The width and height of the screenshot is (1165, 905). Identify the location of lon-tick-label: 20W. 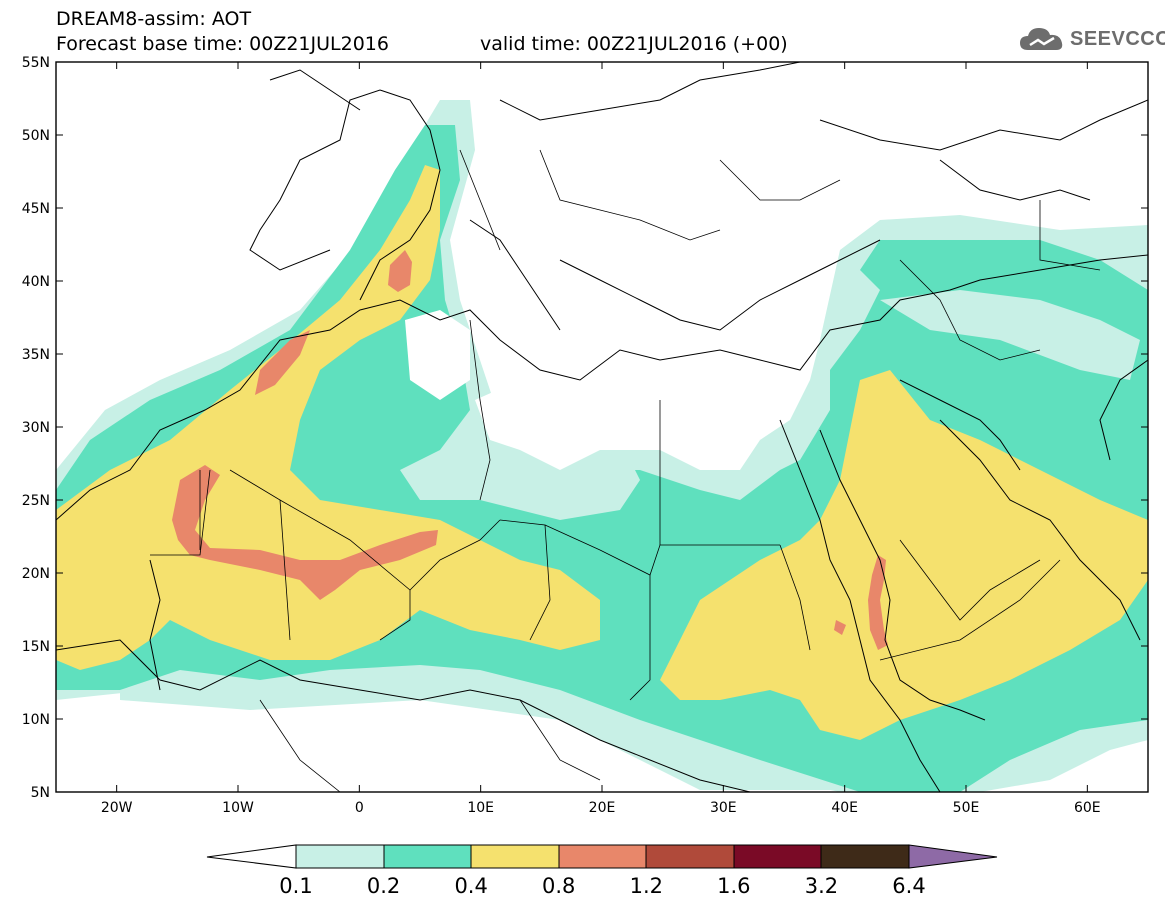
(117, 808).